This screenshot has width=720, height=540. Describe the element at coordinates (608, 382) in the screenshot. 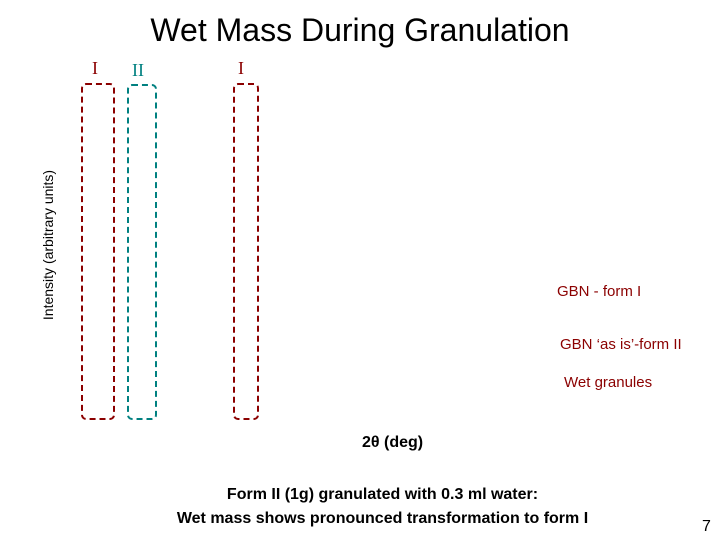

I see `series-label-wet-granules: Wet granules` at that location.